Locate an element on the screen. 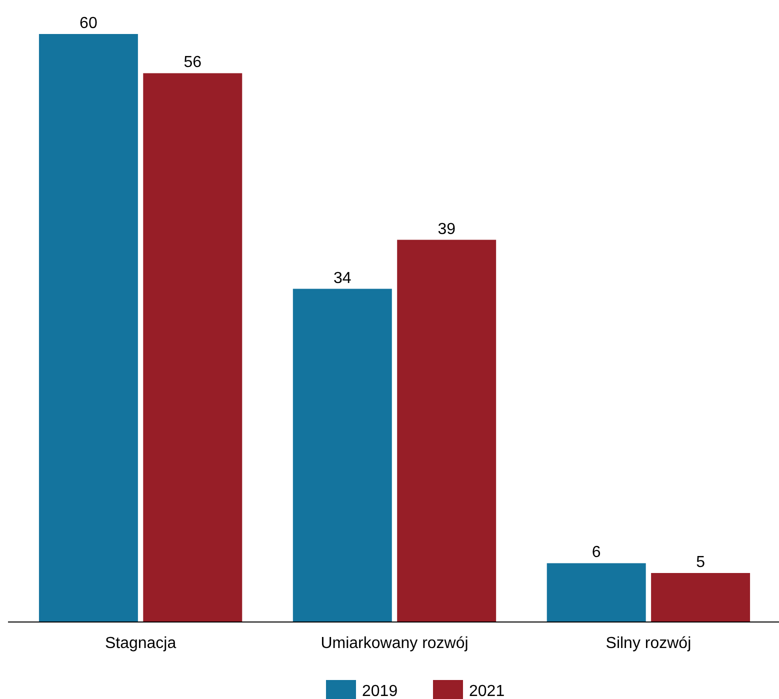  x-tick-label: Umiarkowany rozwój is located at coordinates (394, 643).